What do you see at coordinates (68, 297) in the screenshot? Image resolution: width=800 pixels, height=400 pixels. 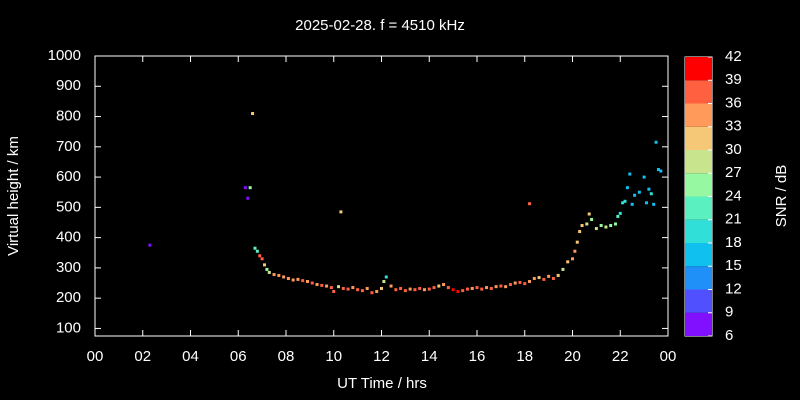 I see `y-tick-label: 200` at bounding box center [68, 297].